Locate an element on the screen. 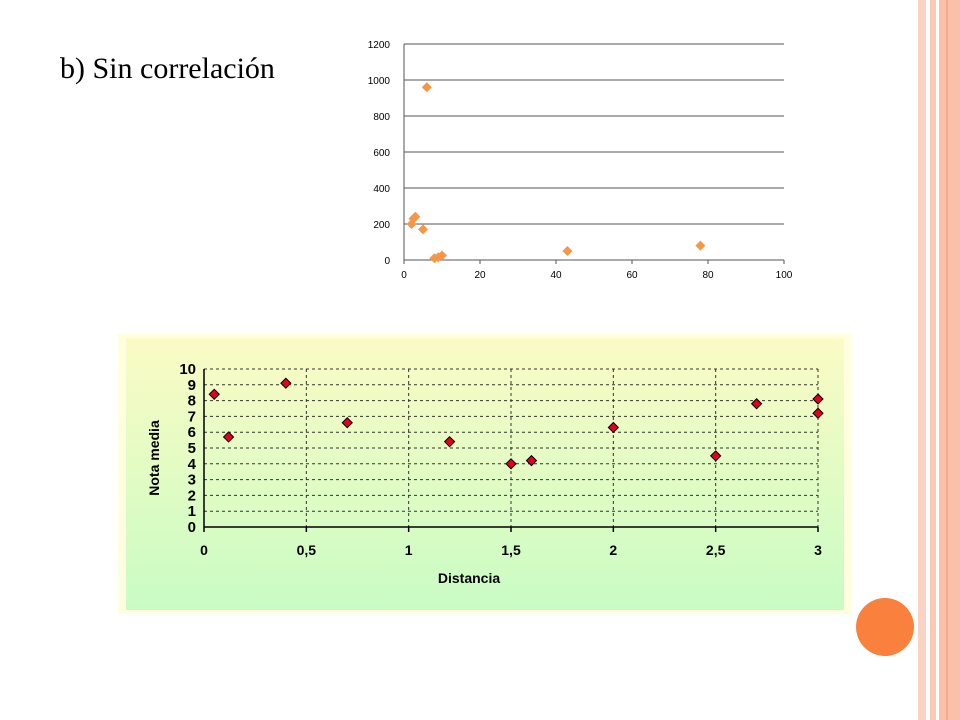  x-axis-label: Distancia is located at coordinates (469, 578).